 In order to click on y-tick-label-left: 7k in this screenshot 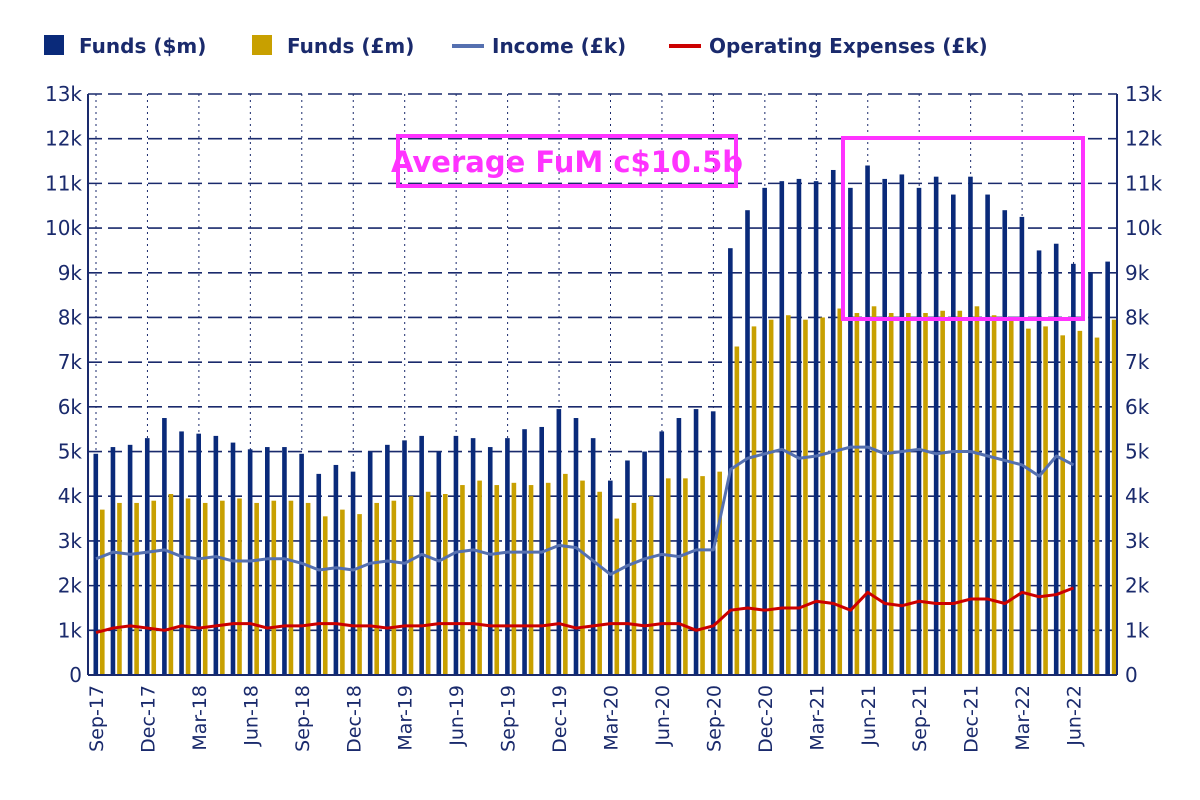, I will do `click(70, 362)`.